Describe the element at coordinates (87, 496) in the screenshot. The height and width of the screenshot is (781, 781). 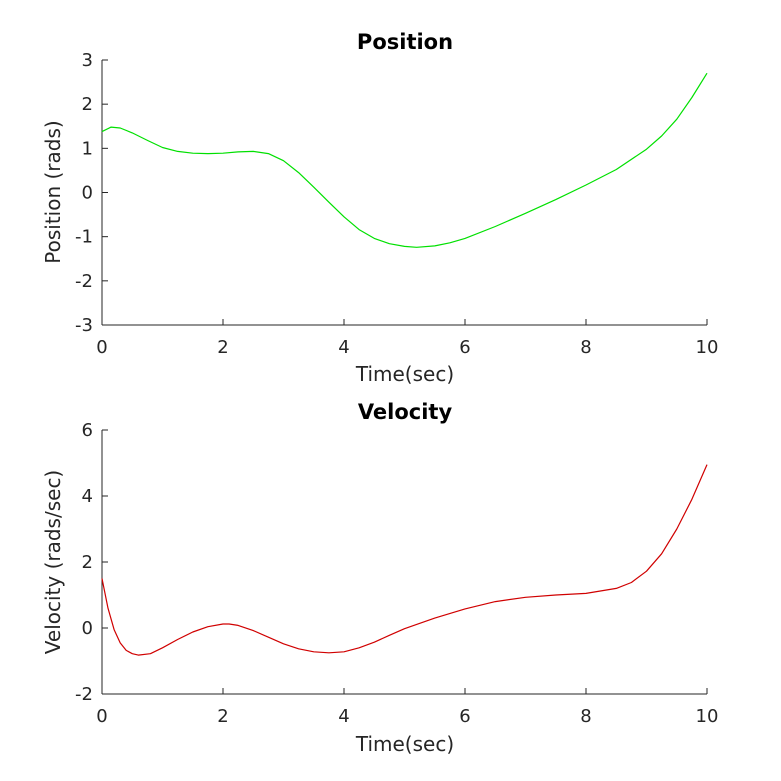
I see `velocity-y-tick-label: 4` at that location.